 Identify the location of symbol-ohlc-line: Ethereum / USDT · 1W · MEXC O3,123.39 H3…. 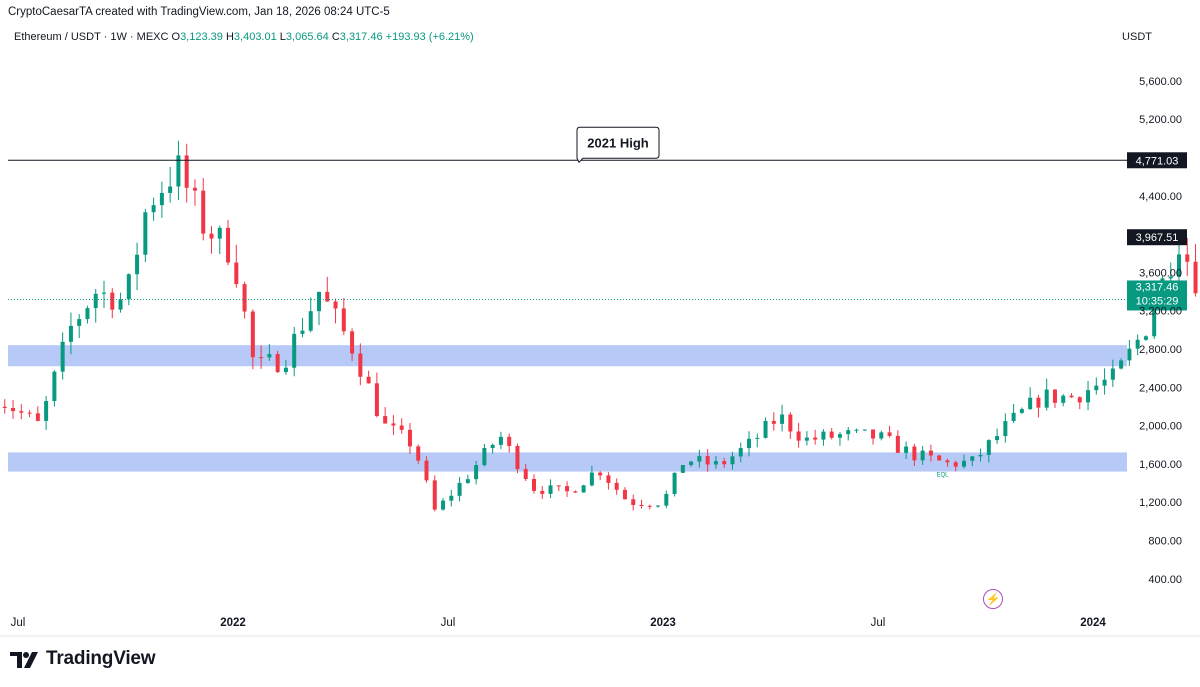
(244, 37).